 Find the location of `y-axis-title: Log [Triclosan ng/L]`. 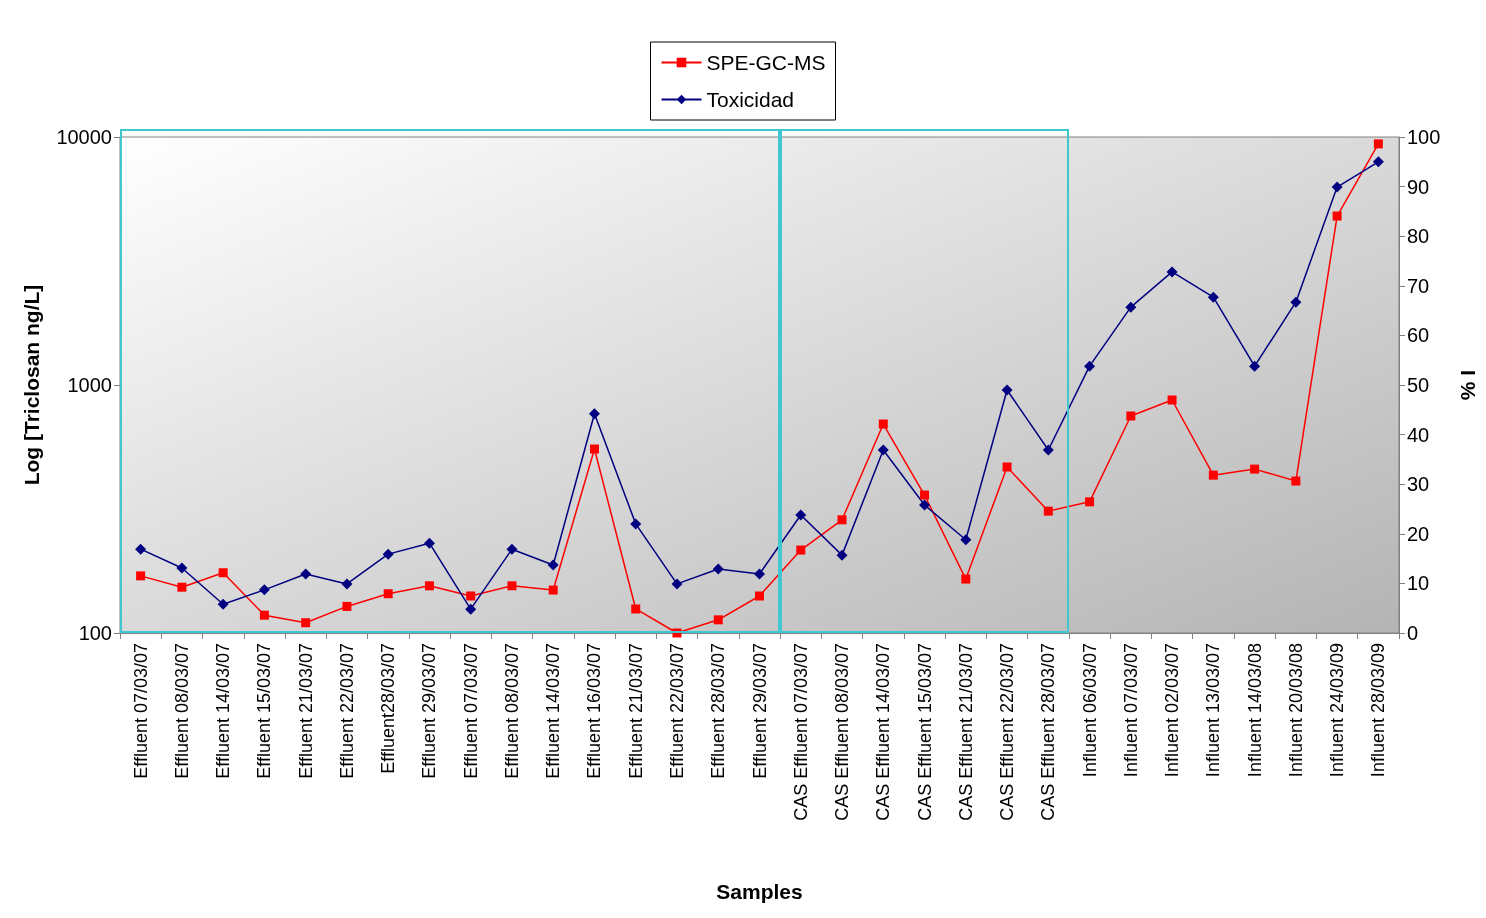

y-axis-title: Log [Triclosan ng/L] is located at coordinates (31, 385).